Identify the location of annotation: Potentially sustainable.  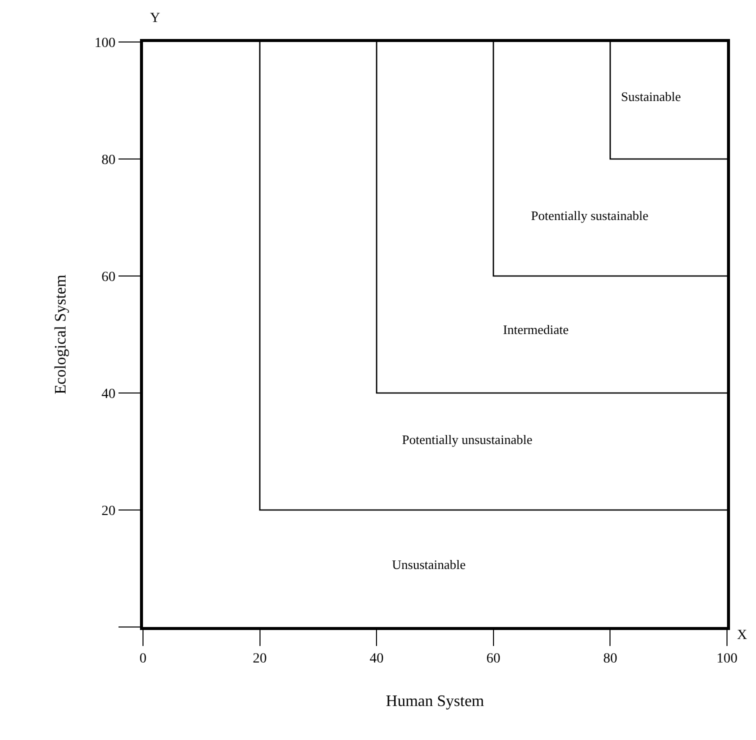
(590, 215).